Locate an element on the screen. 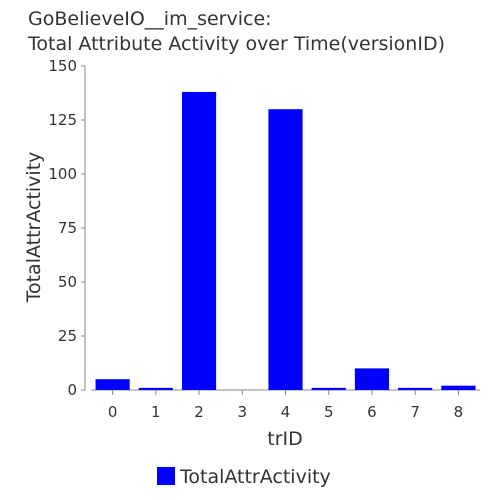 The image size is (500, 500). x-tick-label: 2 is located at coordinates (199, 412).